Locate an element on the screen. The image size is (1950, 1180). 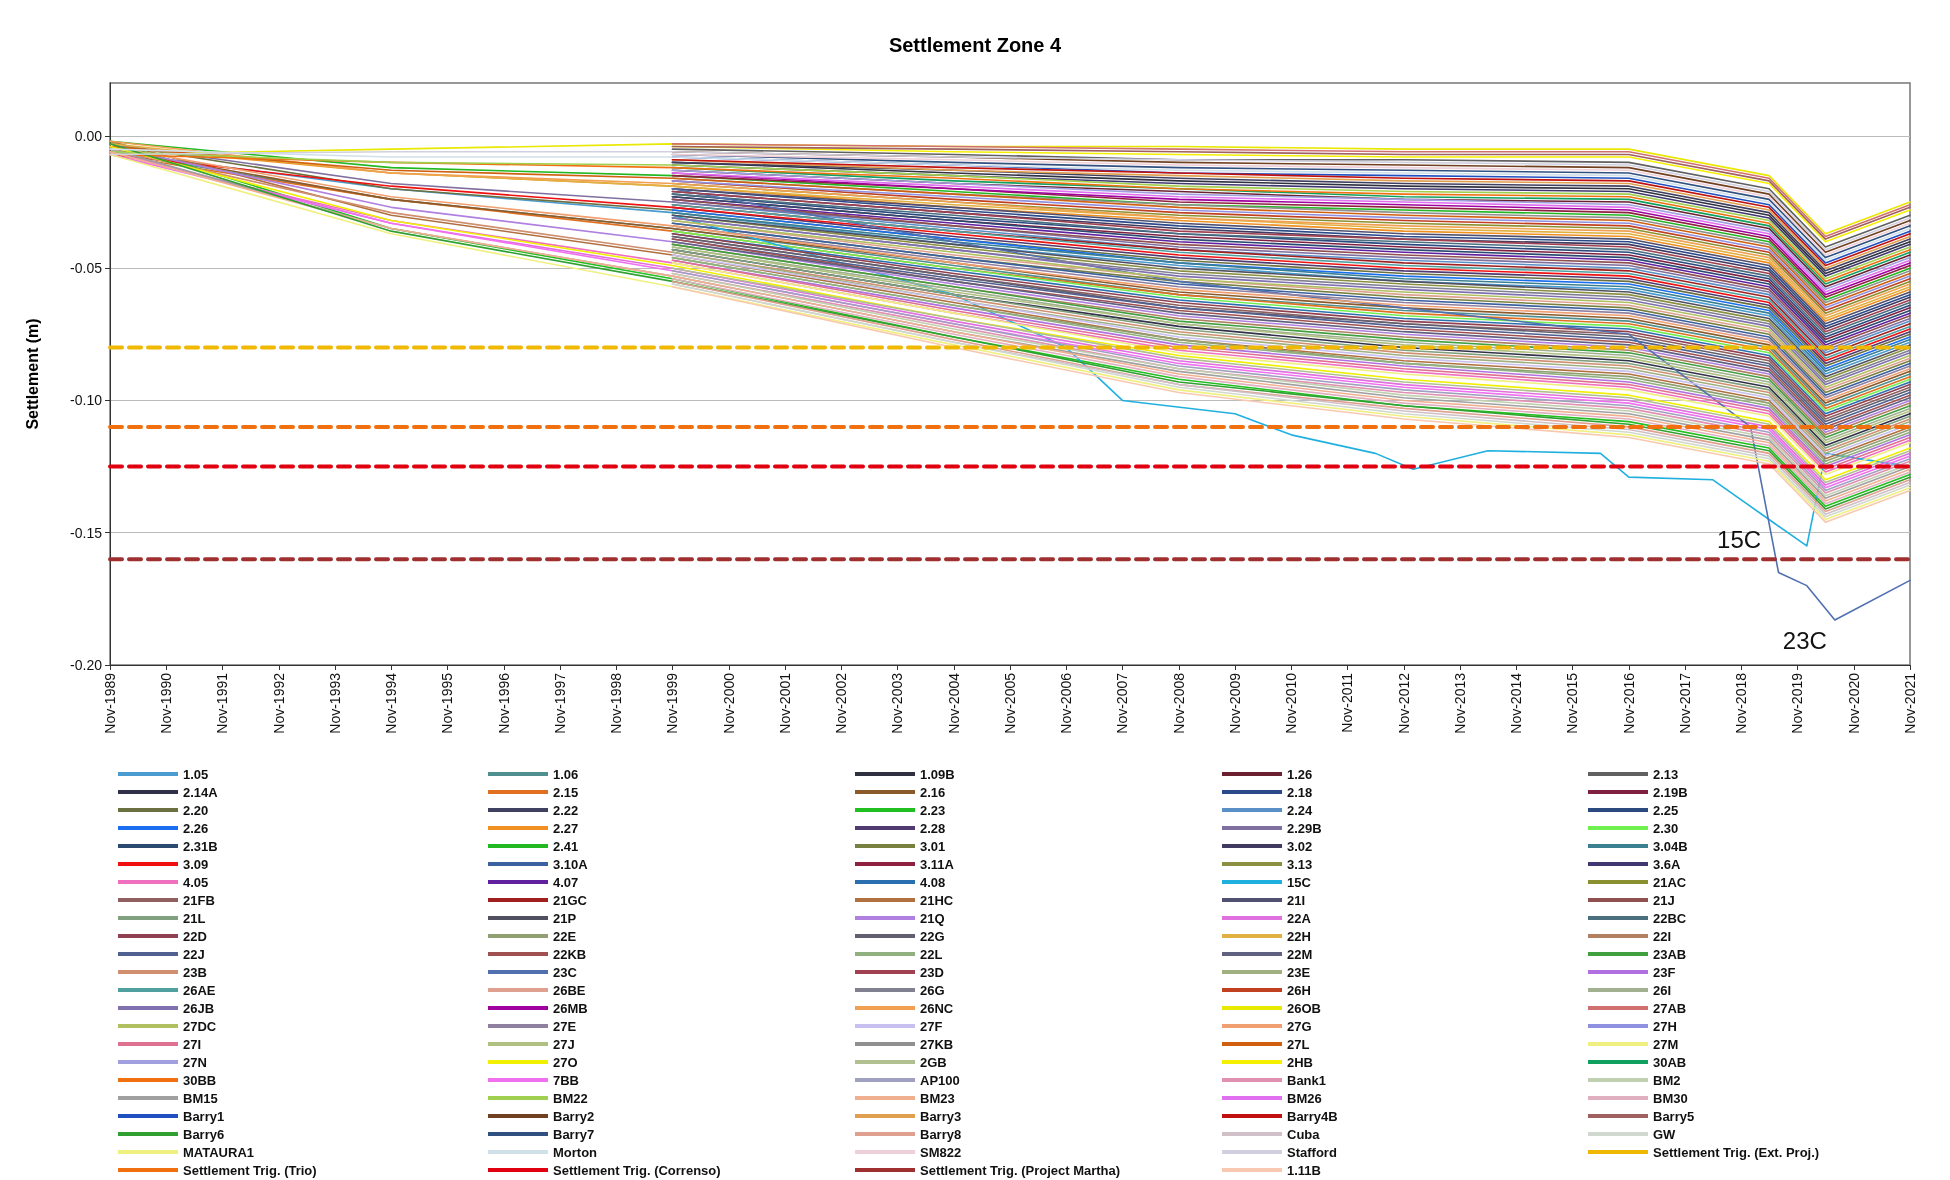
legend-label: 27I is located at coordinates (192, 1044).